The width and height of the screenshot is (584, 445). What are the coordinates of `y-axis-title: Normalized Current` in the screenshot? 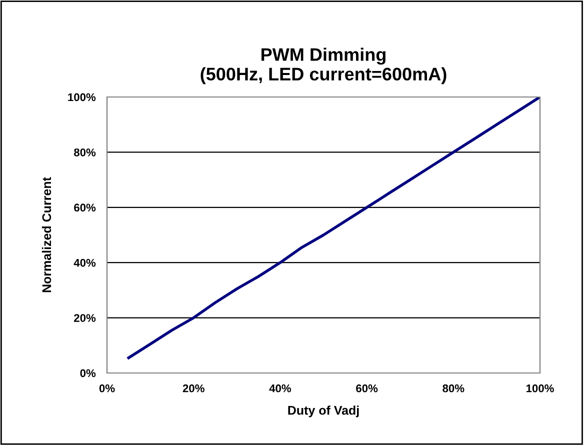 It's located at (47, 234).